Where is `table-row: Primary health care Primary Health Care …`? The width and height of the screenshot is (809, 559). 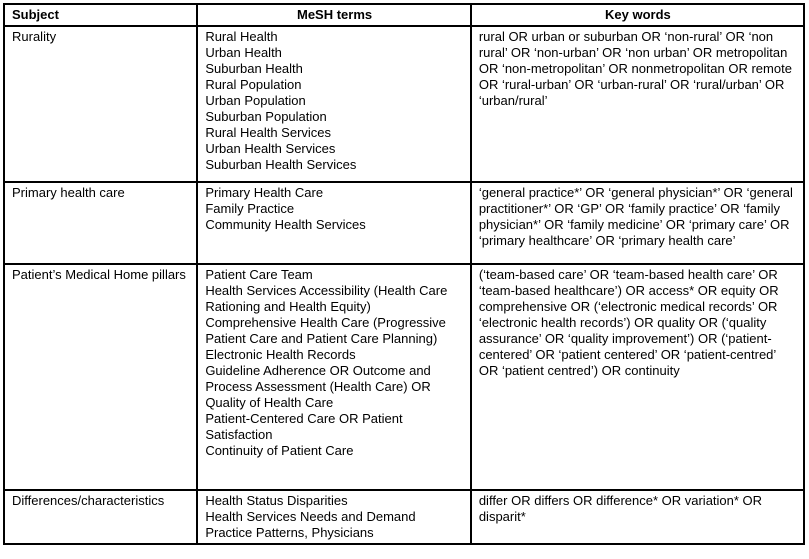
table-row: Primary health care Primary Health Care … is located at coordinates (404, 223).